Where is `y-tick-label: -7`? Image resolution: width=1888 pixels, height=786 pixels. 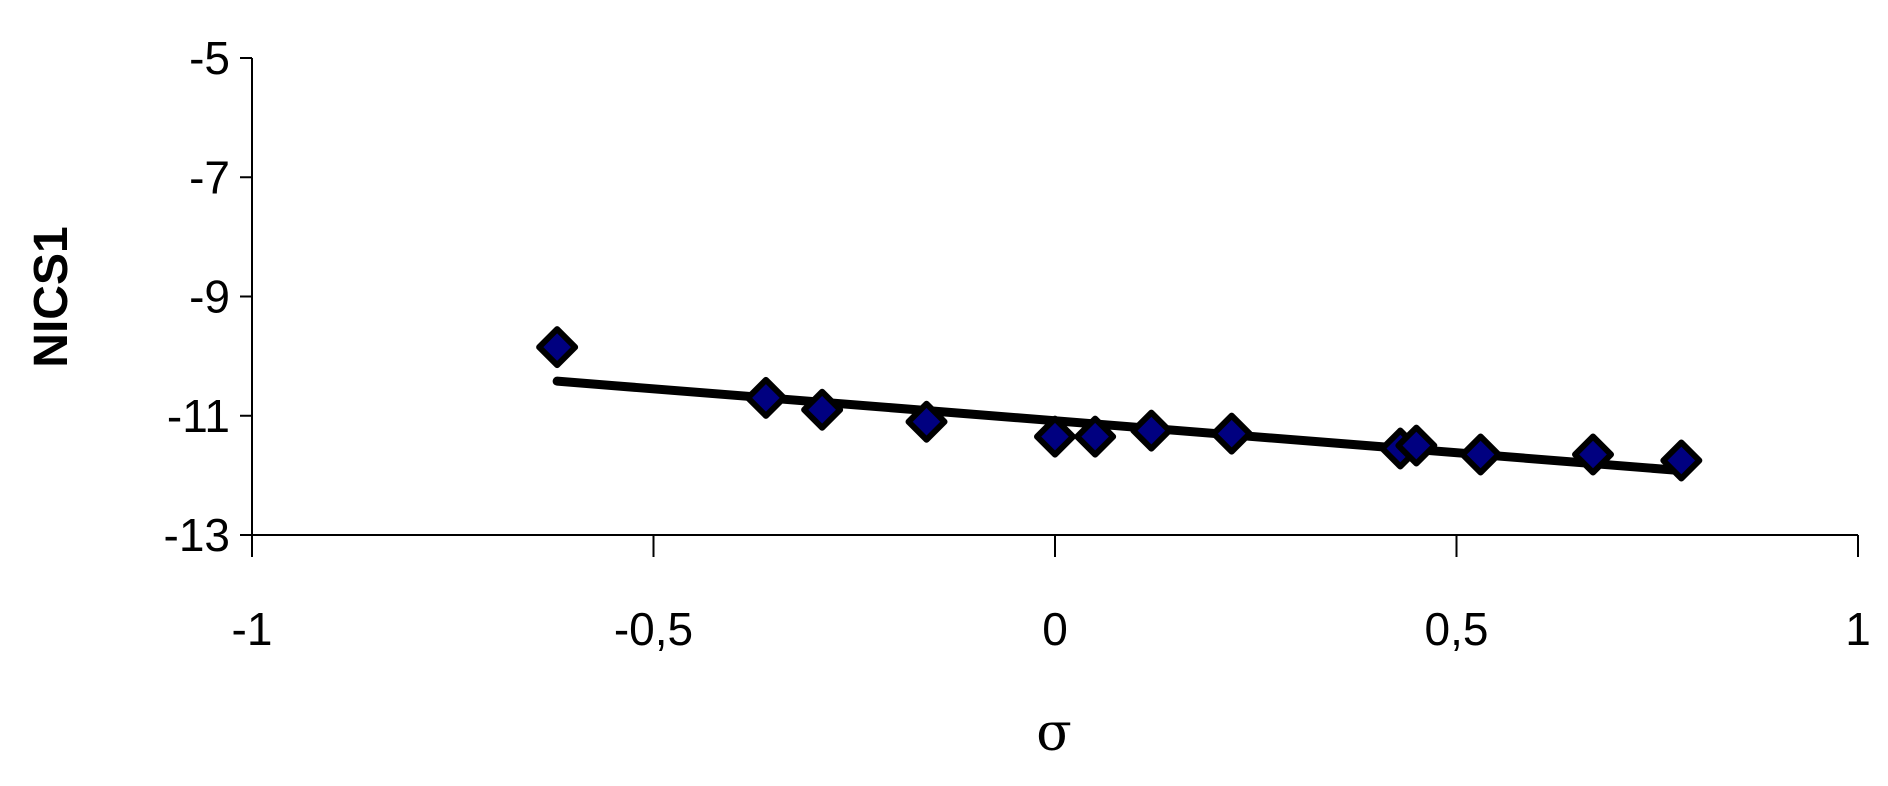 y-tick-label: -7 is located at coordinates (209, 177).